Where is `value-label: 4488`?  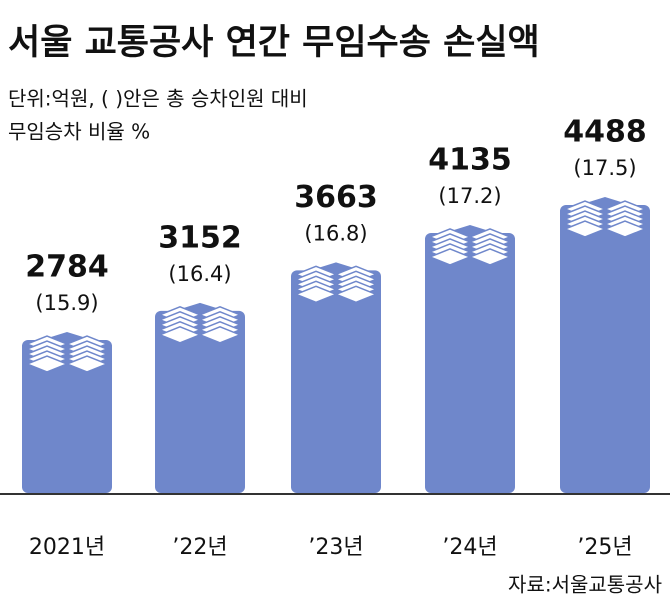 value-label: 4488 is located at coordinates (605, 132).